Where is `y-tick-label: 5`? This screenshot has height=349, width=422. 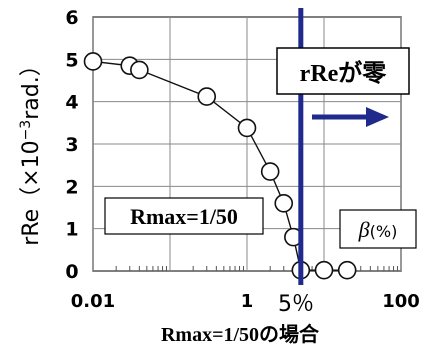
y-tick-label: 5 is located at coordinates (71, 60).